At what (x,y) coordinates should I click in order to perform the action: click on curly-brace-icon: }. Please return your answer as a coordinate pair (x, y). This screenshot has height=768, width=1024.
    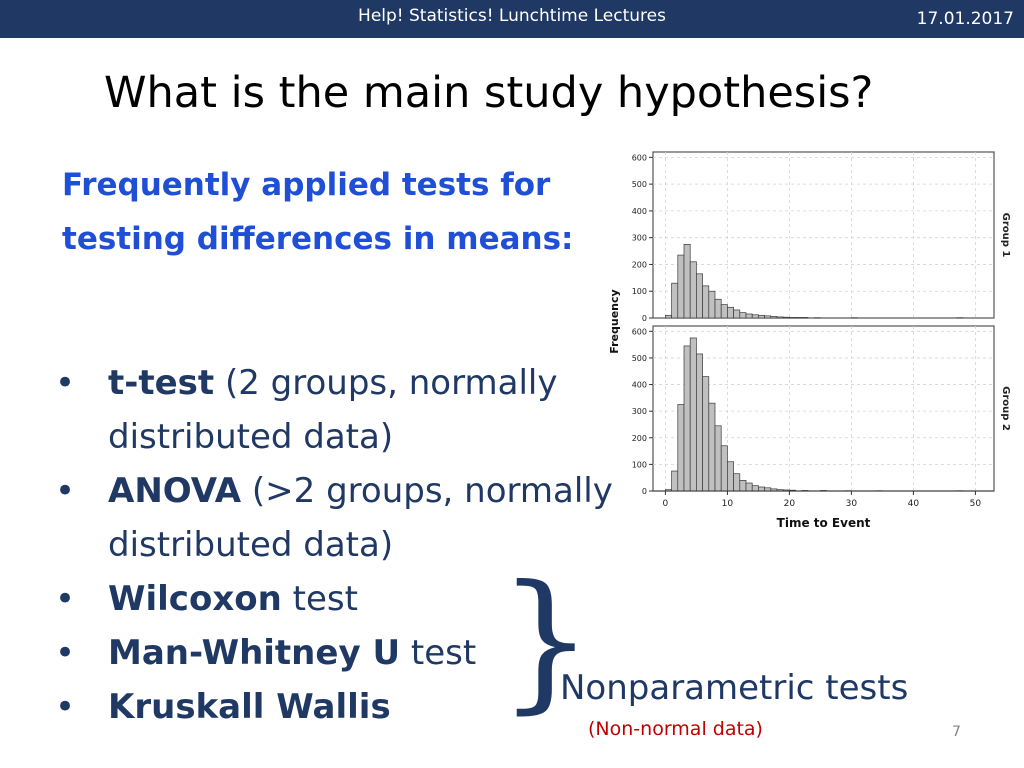
    Looking at the image, I should click on (546, 641).